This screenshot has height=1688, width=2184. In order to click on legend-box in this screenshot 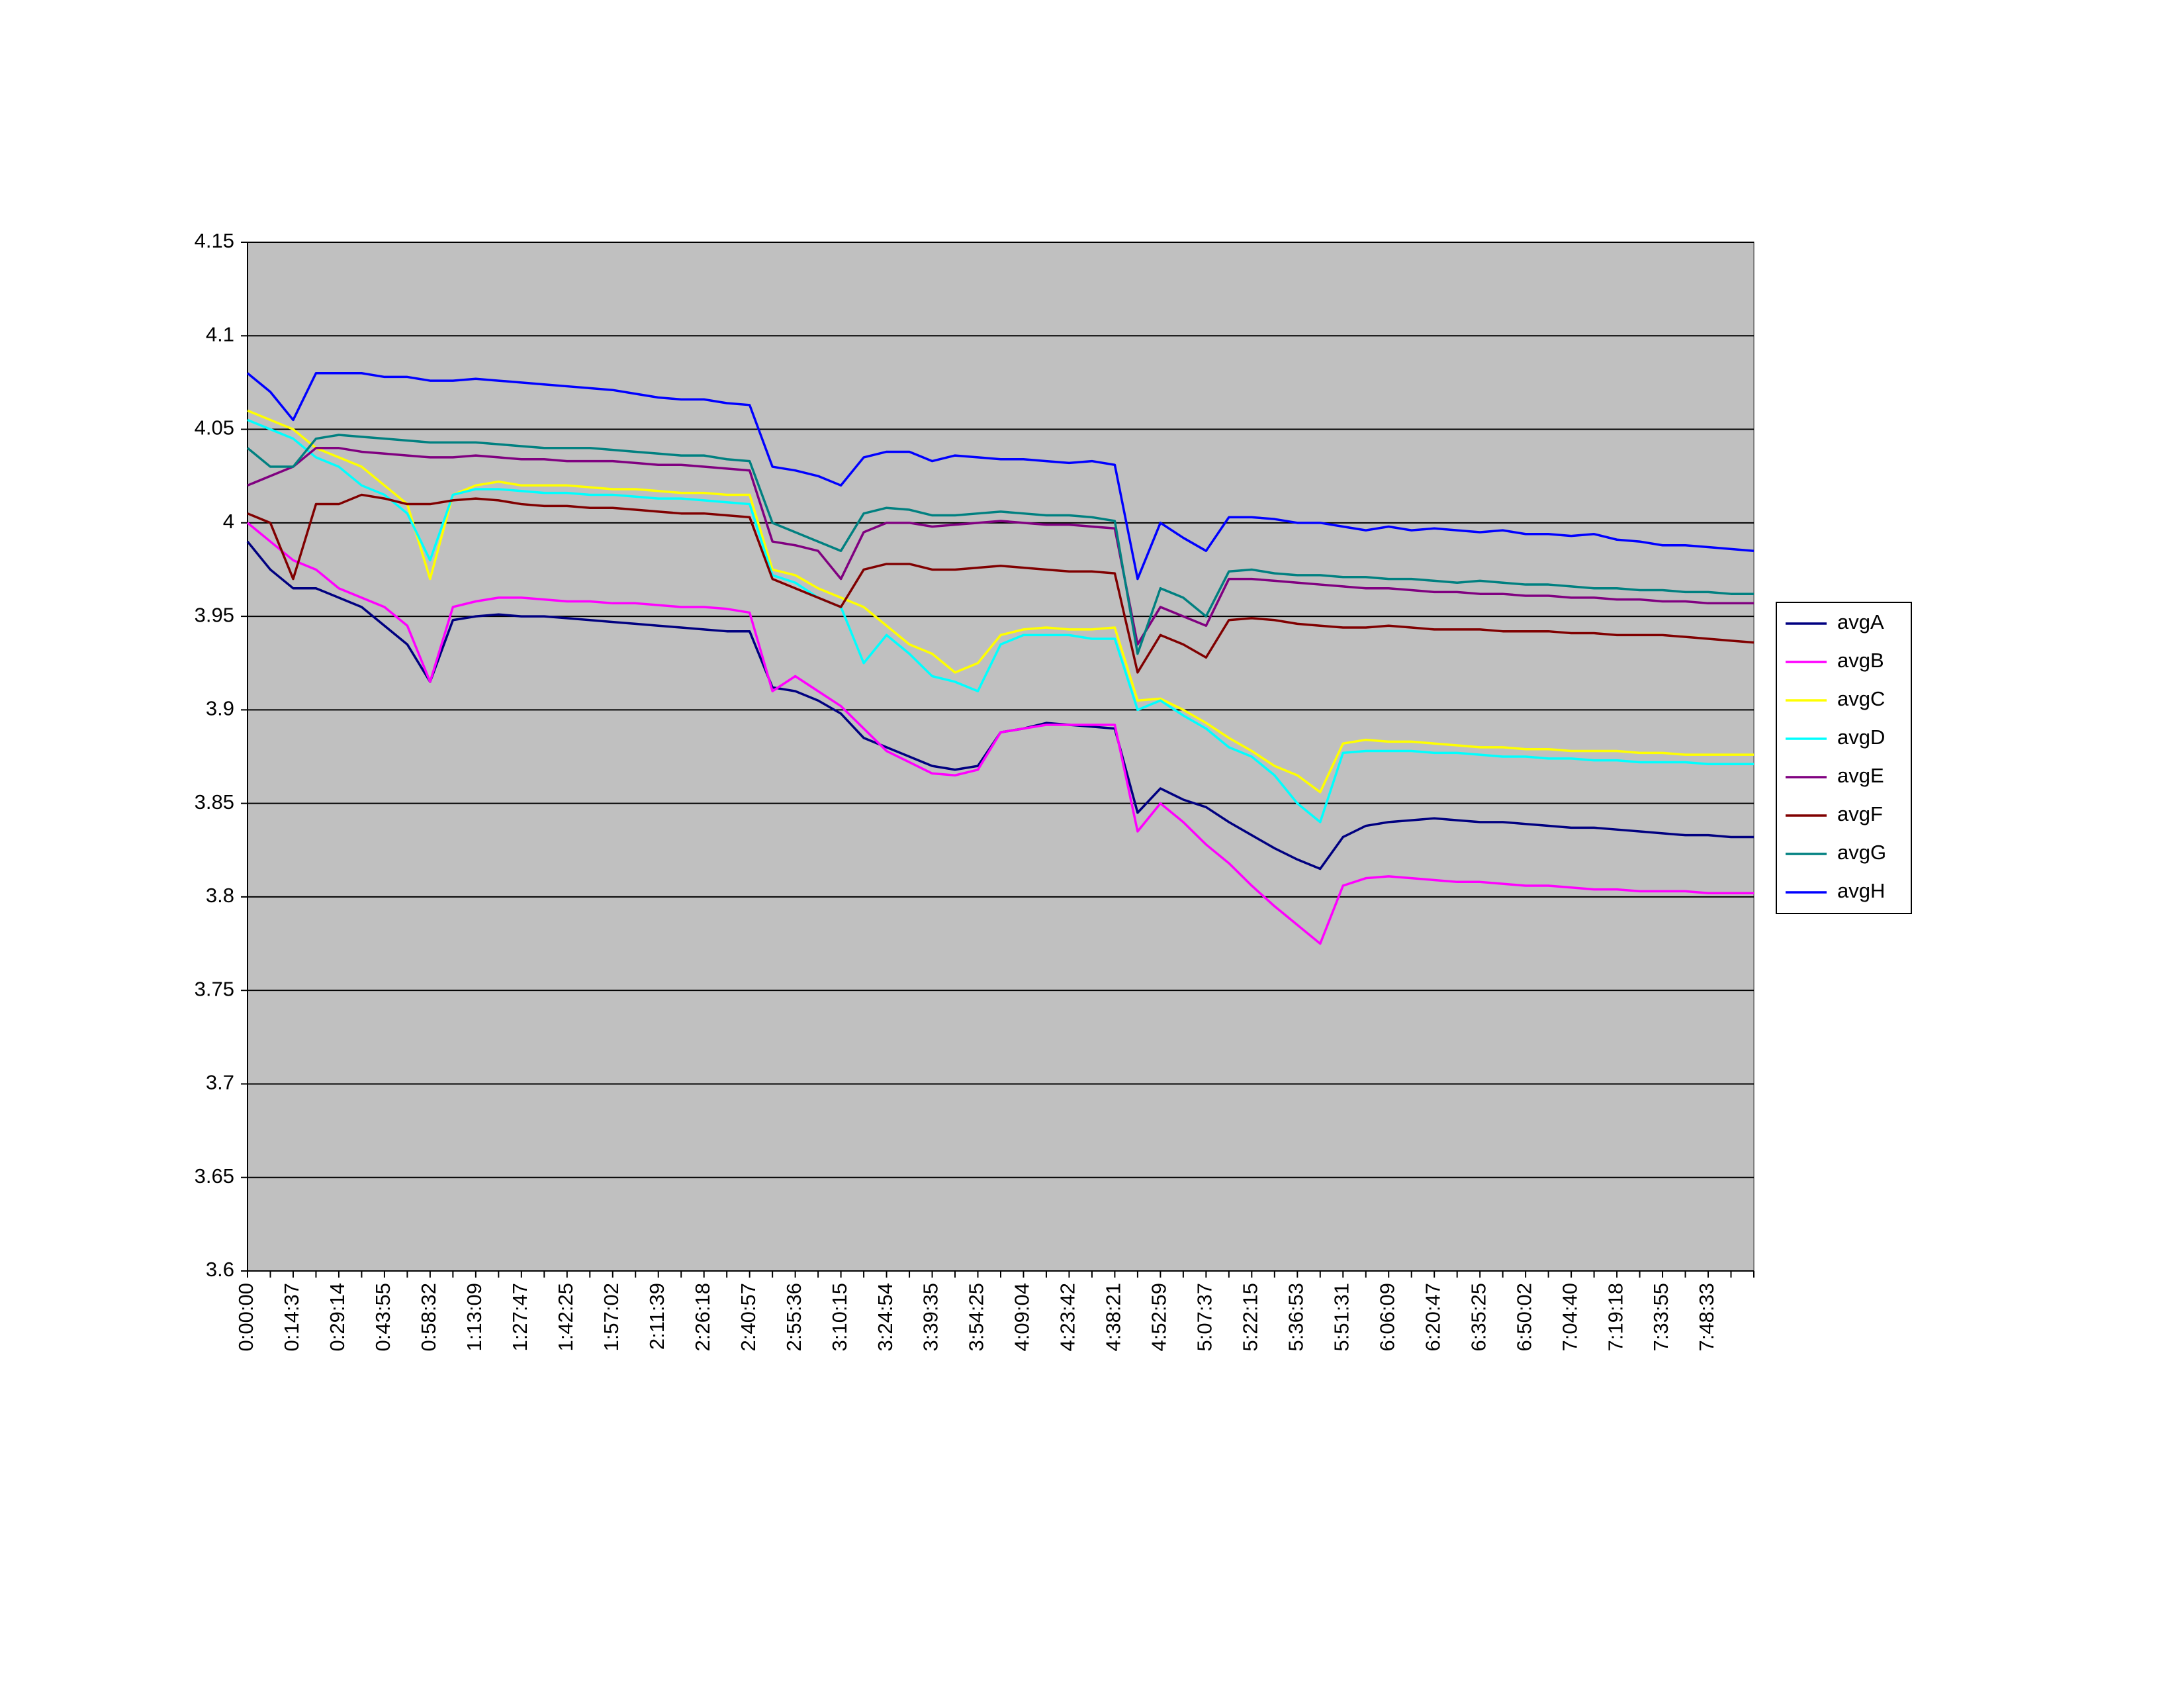, I will do `click(1844, 758)`.